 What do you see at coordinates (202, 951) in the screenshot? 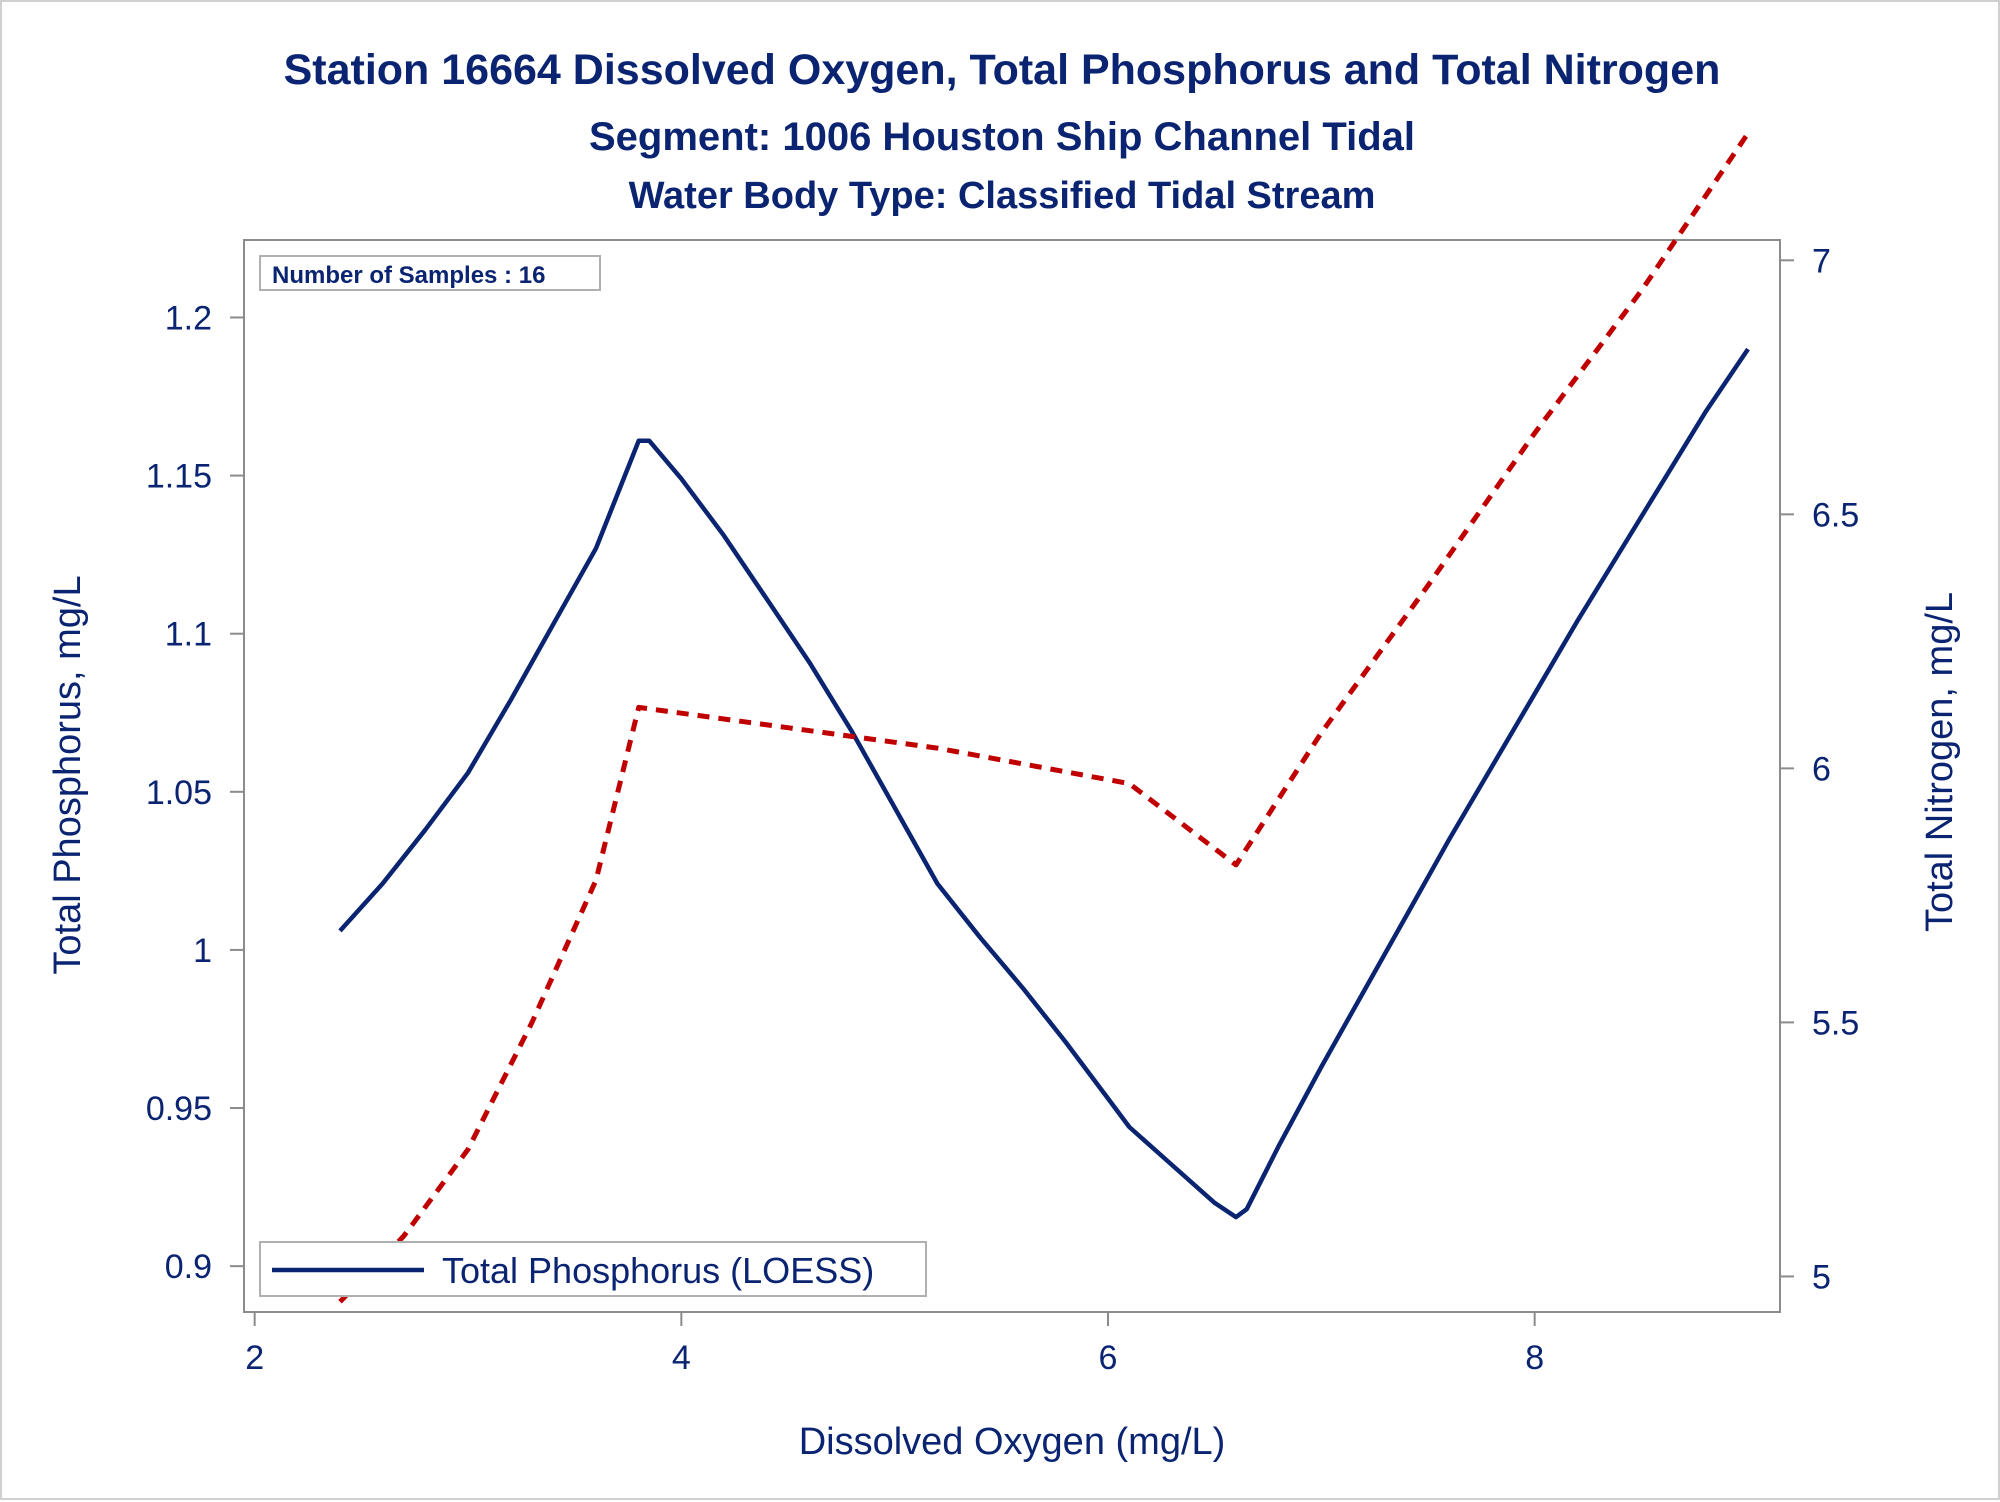
I see `y-left-tick-label: 1` at bounding box center [202, 951].